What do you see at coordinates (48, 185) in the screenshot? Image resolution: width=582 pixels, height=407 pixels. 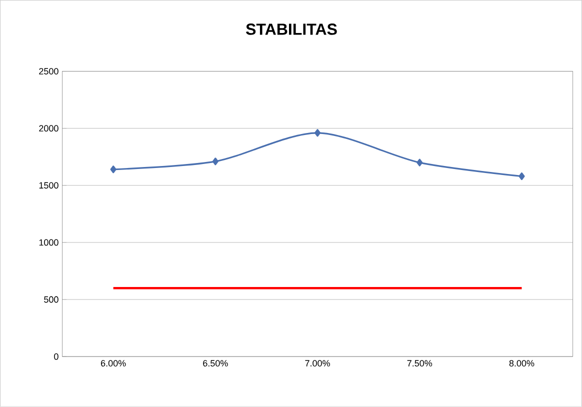 I see `y-tick-label: 1500` at bounding box center [48, 185].